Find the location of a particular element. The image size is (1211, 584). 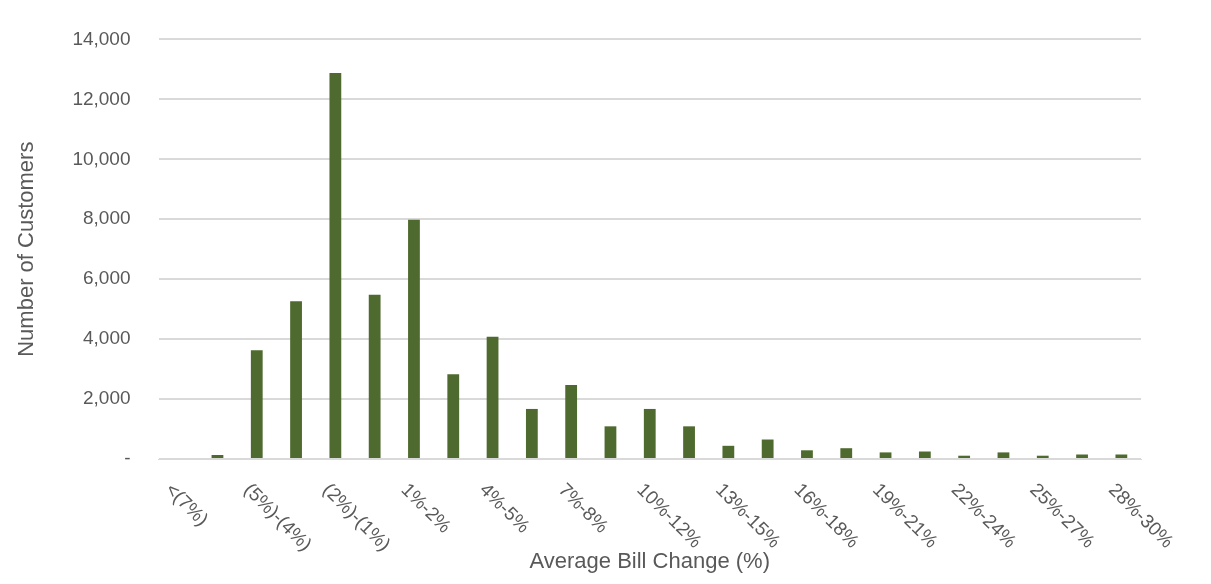

y-tick-label: 6,000 is located at coordinates (106, 278).